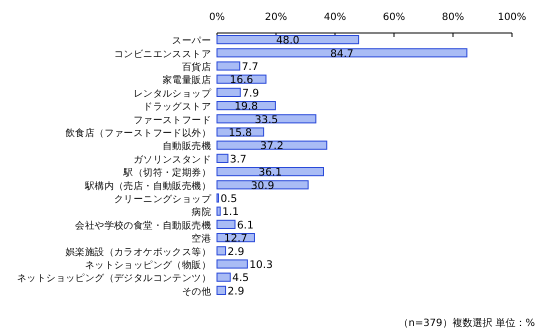  Describe the element at coordinates (453, 17) in the screenshot. I see `x-tick-label: 80%` at that location.